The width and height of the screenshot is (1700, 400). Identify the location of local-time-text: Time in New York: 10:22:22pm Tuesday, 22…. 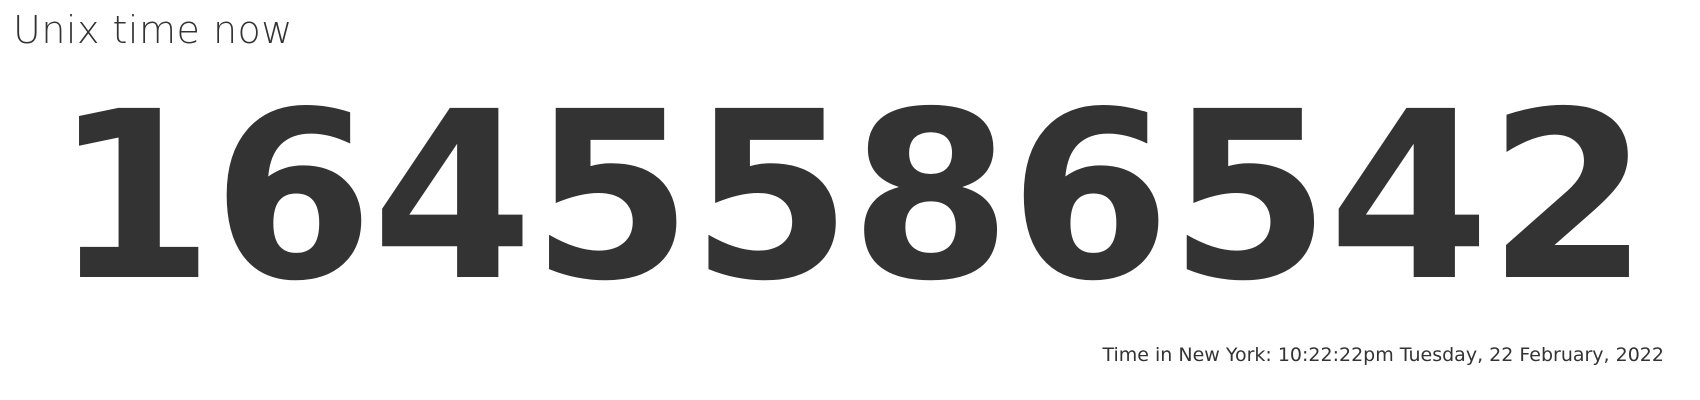
(1383, 355).